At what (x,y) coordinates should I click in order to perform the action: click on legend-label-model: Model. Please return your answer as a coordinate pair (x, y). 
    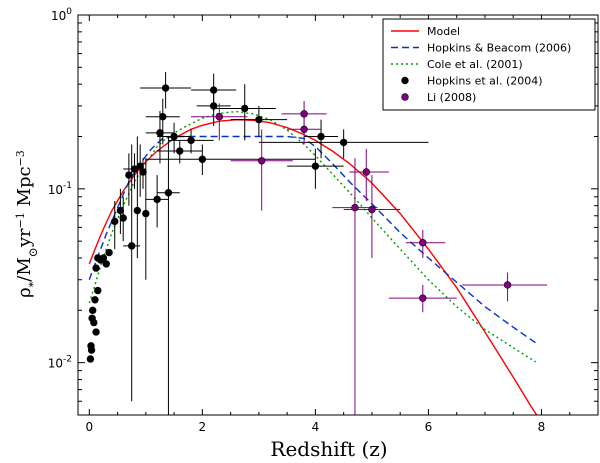
    Looking at the image, I should click on (443, 31).